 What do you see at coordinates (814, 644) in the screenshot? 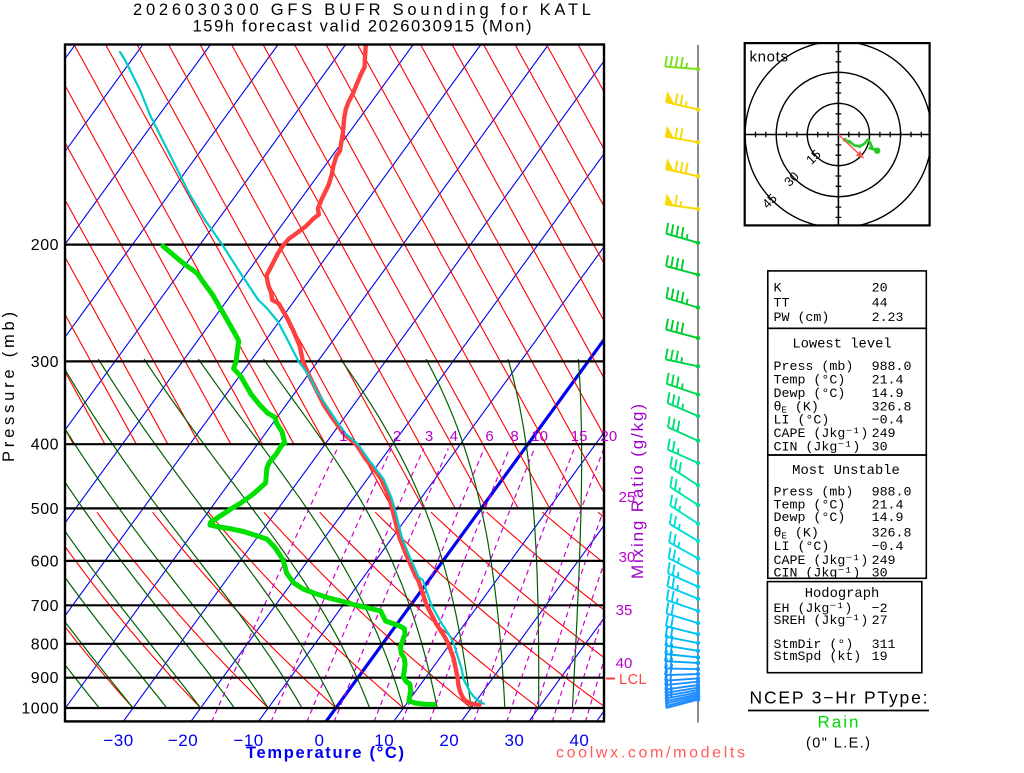
I see `svg-text: StmDir (°)` at bounding box center [814, 644].